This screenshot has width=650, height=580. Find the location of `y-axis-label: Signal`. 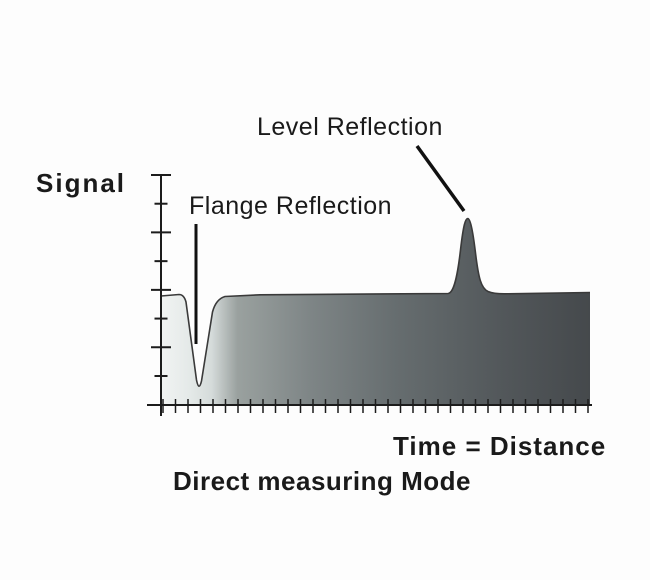

y-axis-label: Signal is located at coordinates (81, 183).